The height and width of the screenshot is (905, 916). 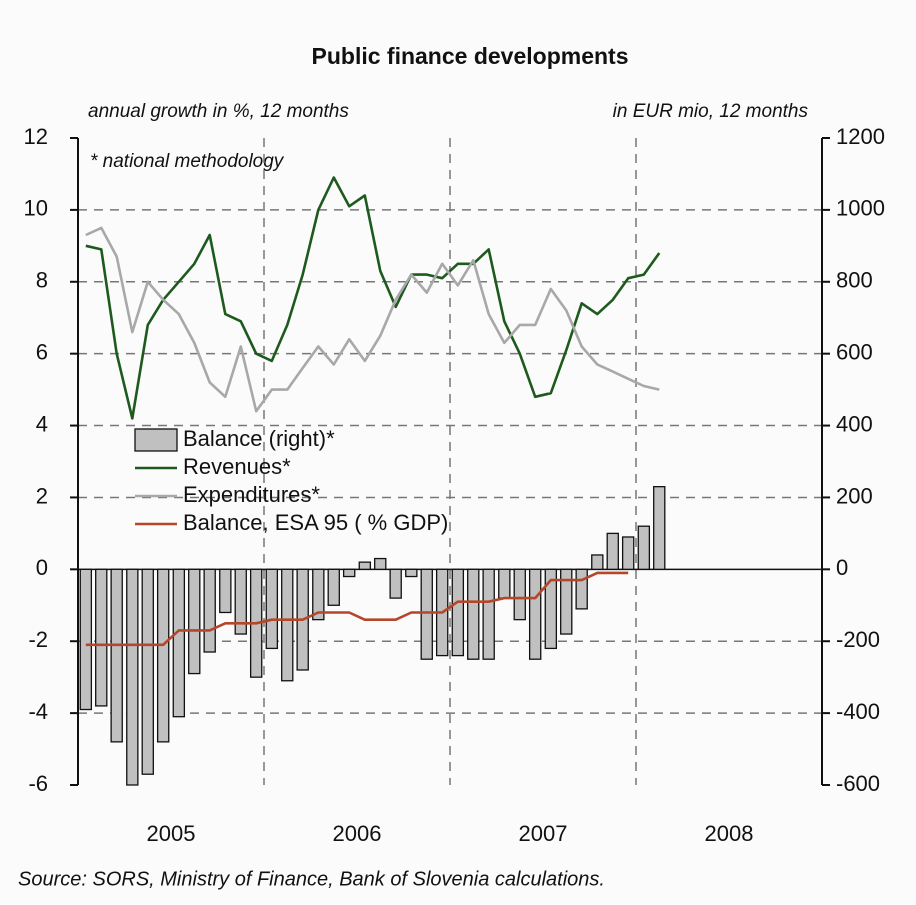 I want to click on y-tick-label: -2, so click(x=38, y=639).